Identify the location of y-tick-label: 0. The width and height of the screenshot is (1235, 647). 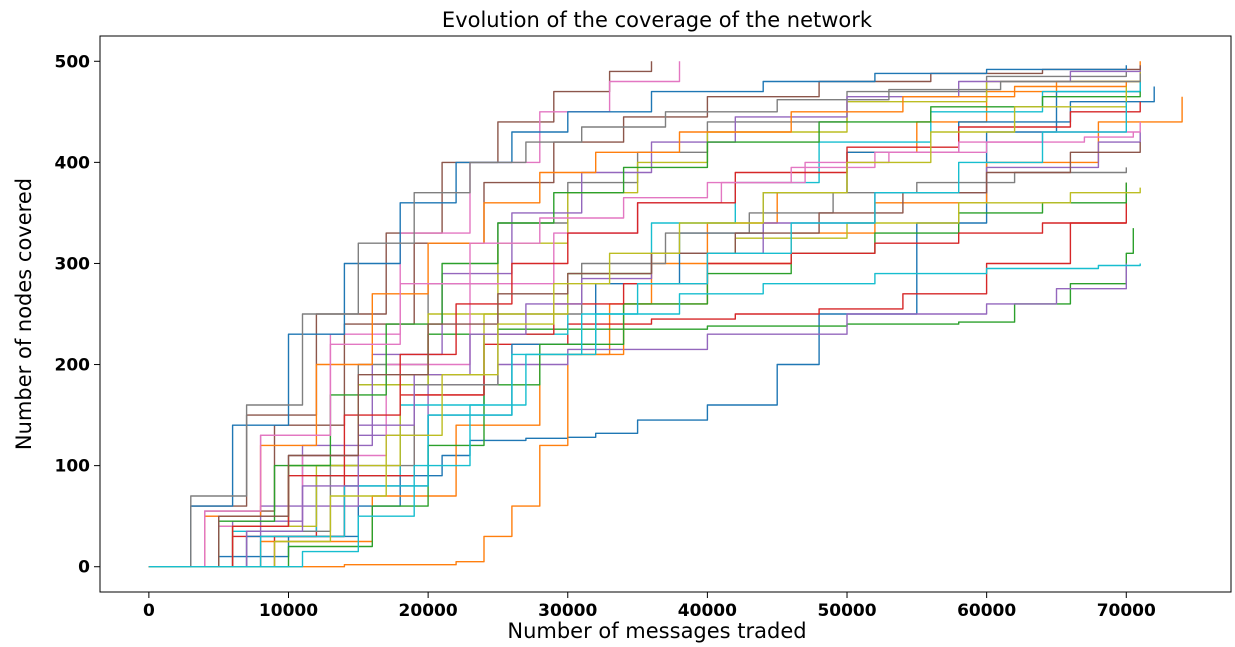
(84, 568).